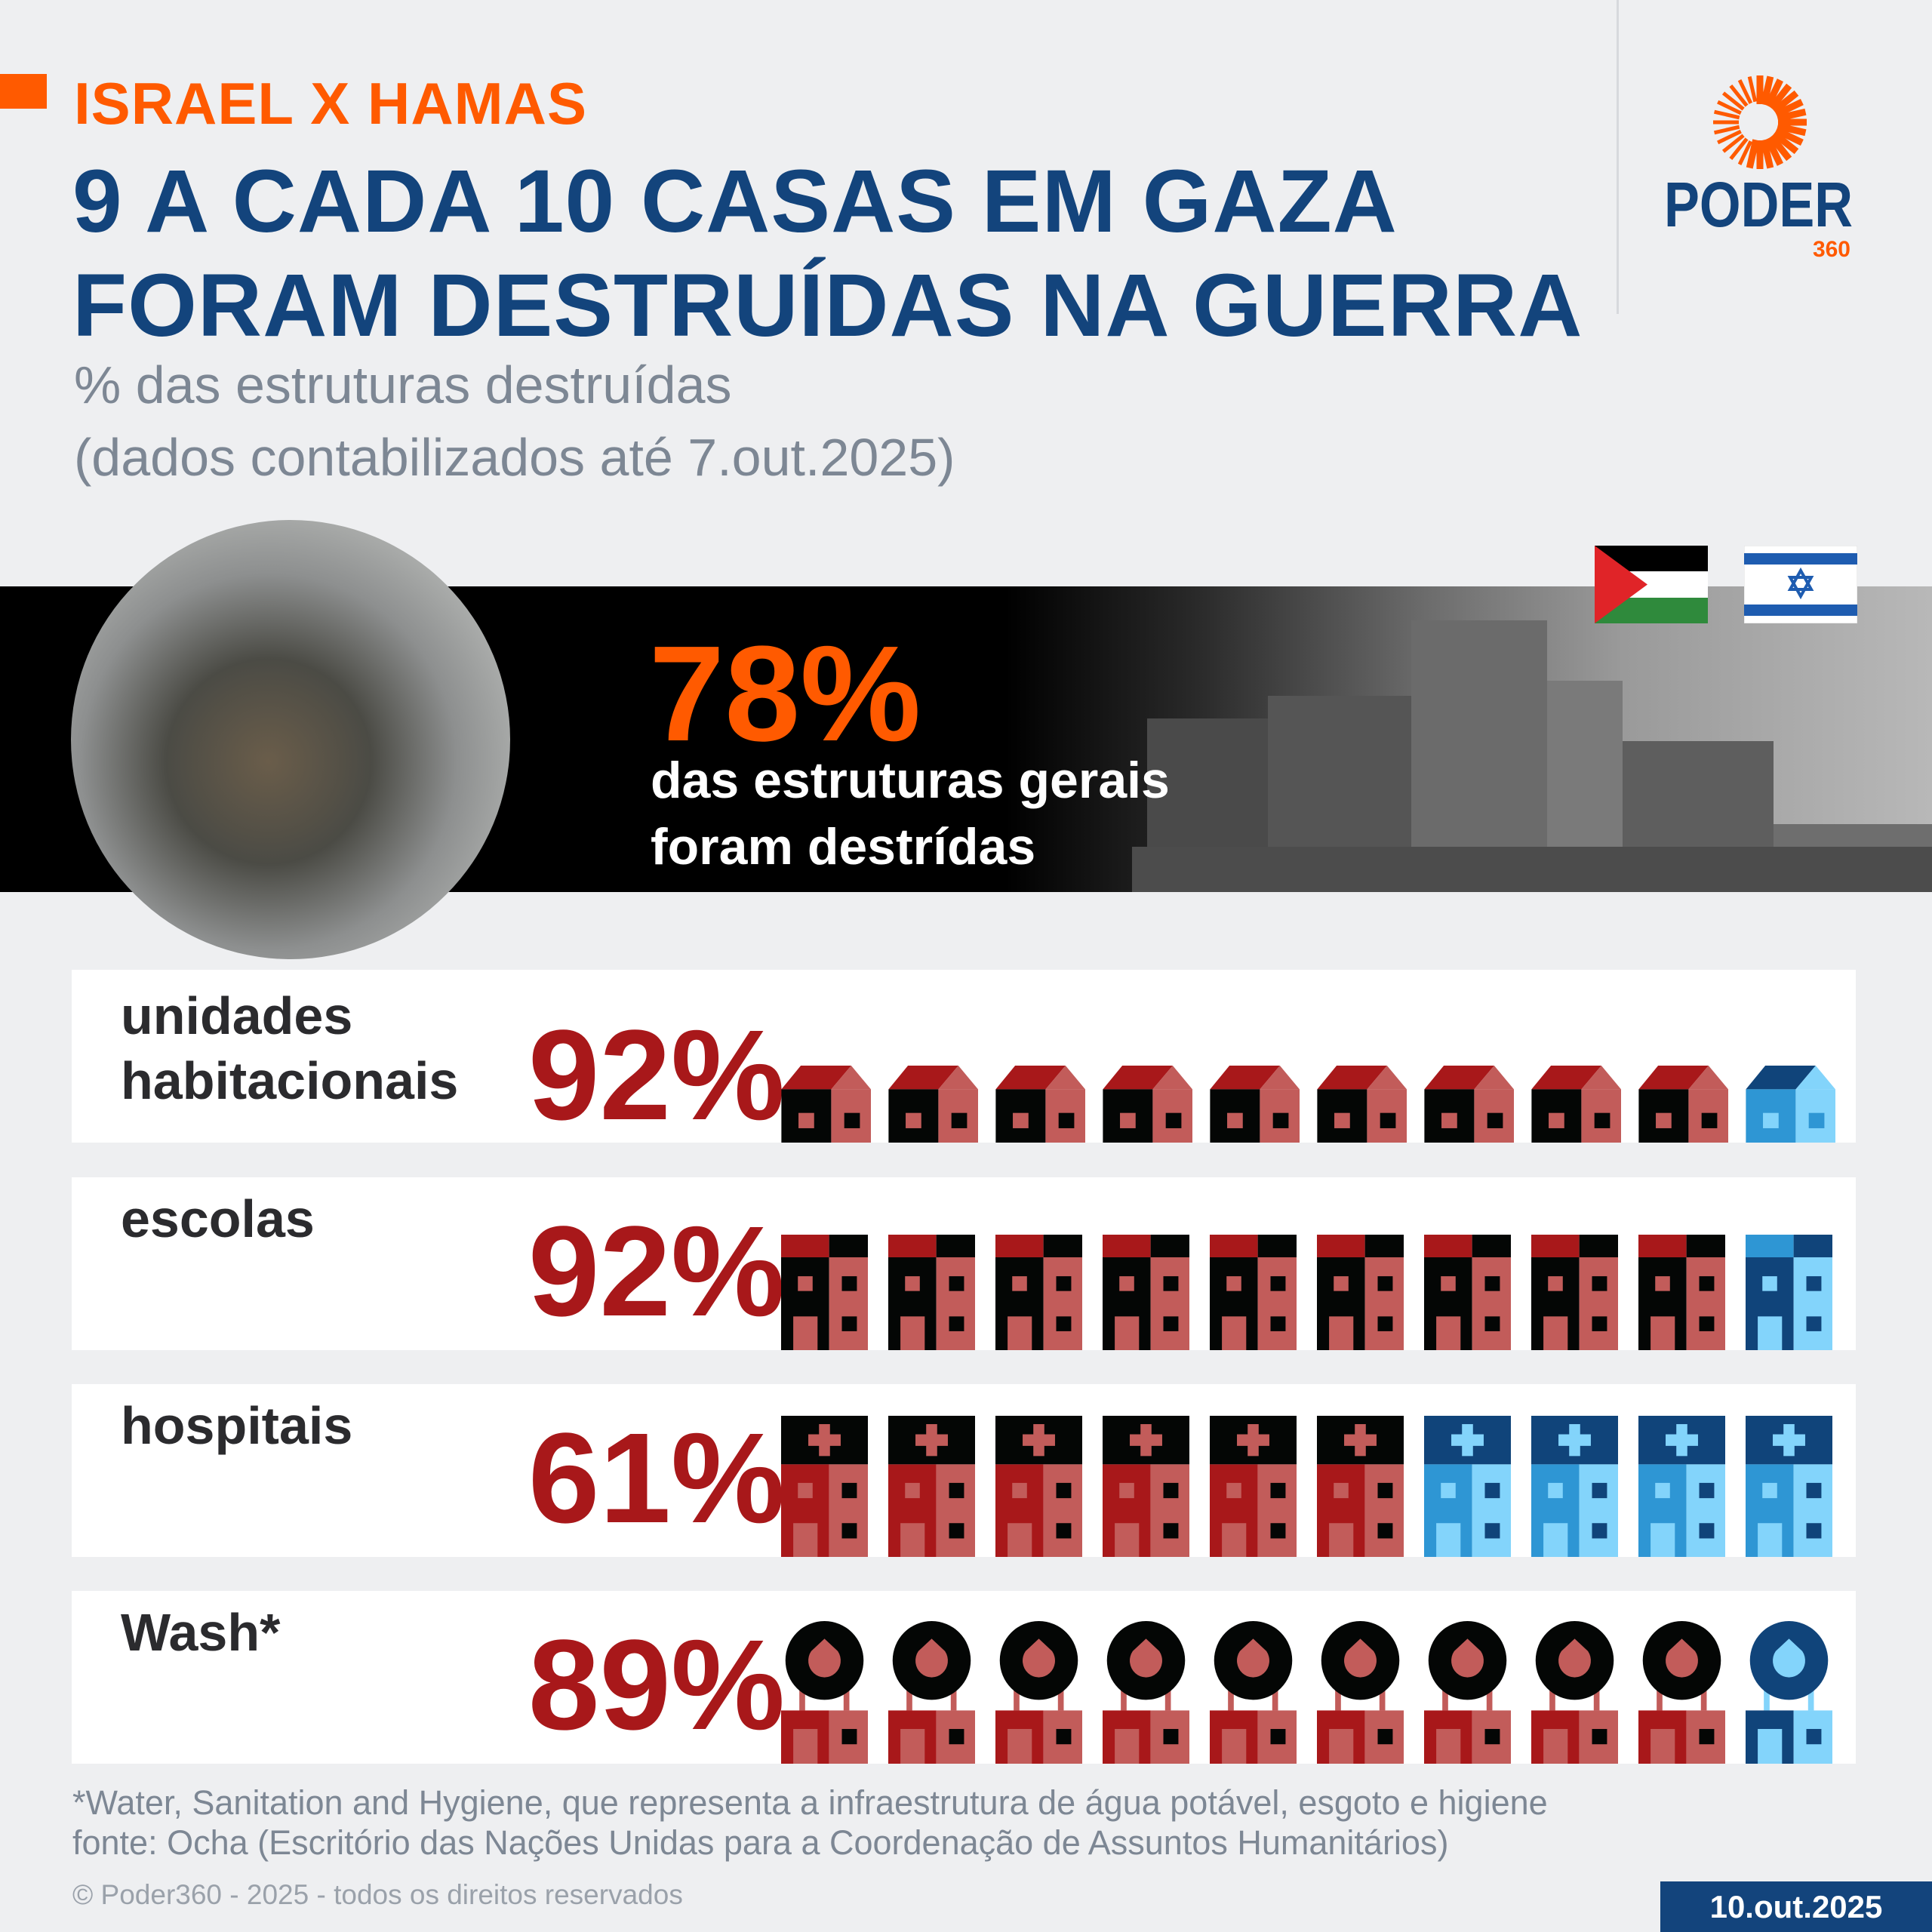 This screenshot has height=1932, width=1932. Describe the element at coordinates (514, 457) in the screenshot. I see `subtitle-line: (dados contabilizados até 7.out.2025)` at that location.